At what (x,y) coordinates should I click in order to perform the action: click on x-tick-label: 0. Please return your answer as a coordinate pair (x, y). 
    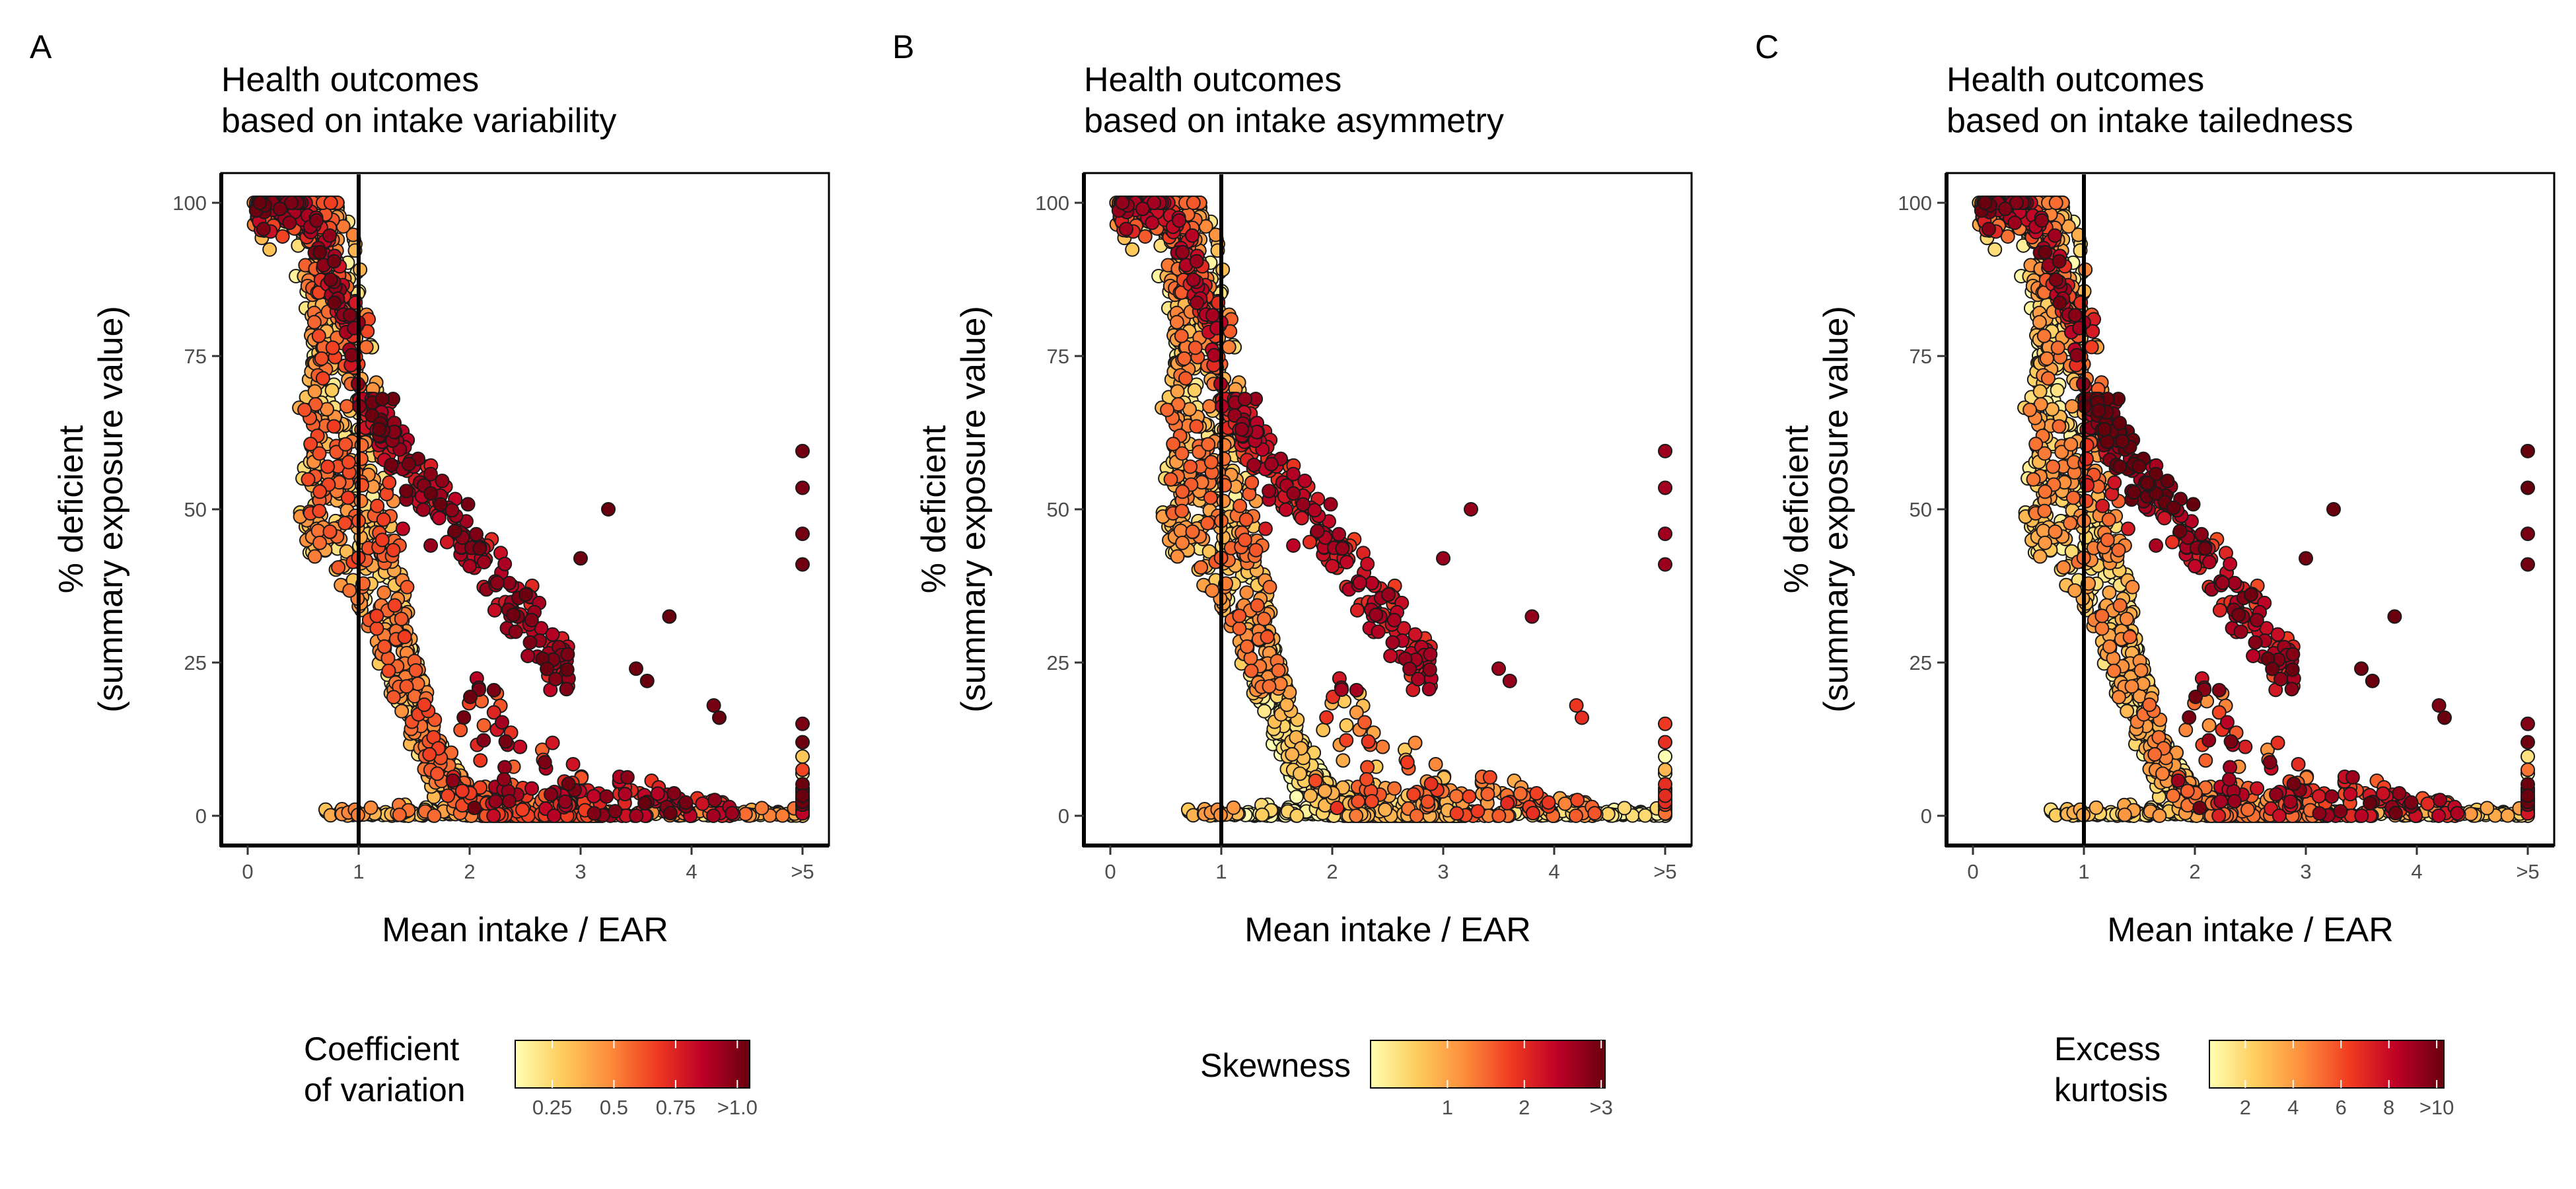
    Looking at the image, I should click on (248, 872).